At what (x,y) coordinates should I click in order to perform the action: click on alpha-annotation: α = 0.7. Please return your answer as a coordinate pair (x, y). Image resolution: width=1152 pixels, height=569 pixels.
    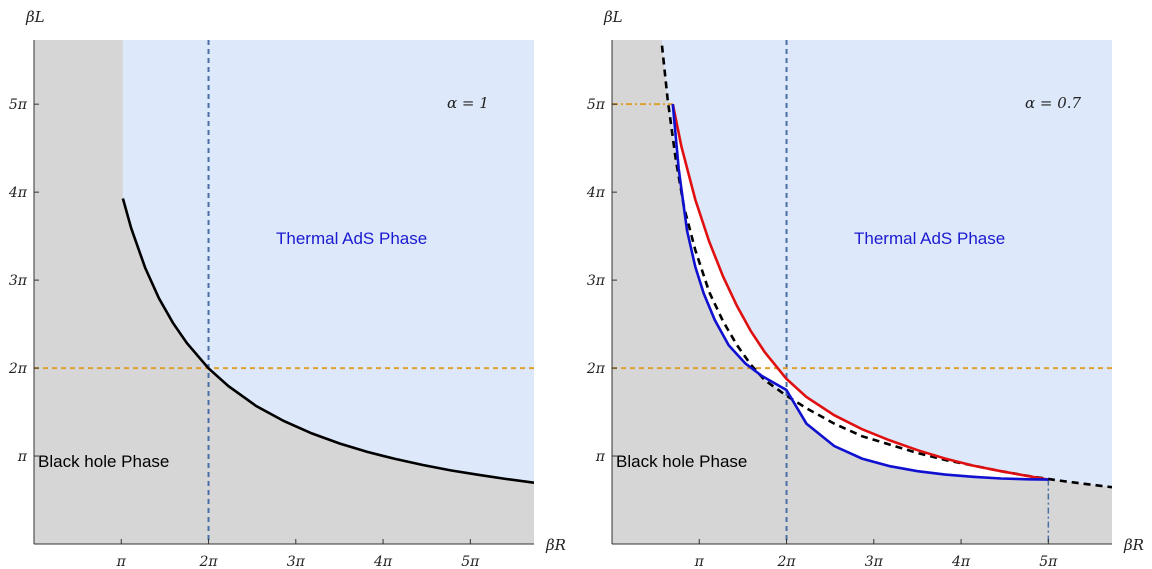
    Looking at the image, I should click on (1053, 103).